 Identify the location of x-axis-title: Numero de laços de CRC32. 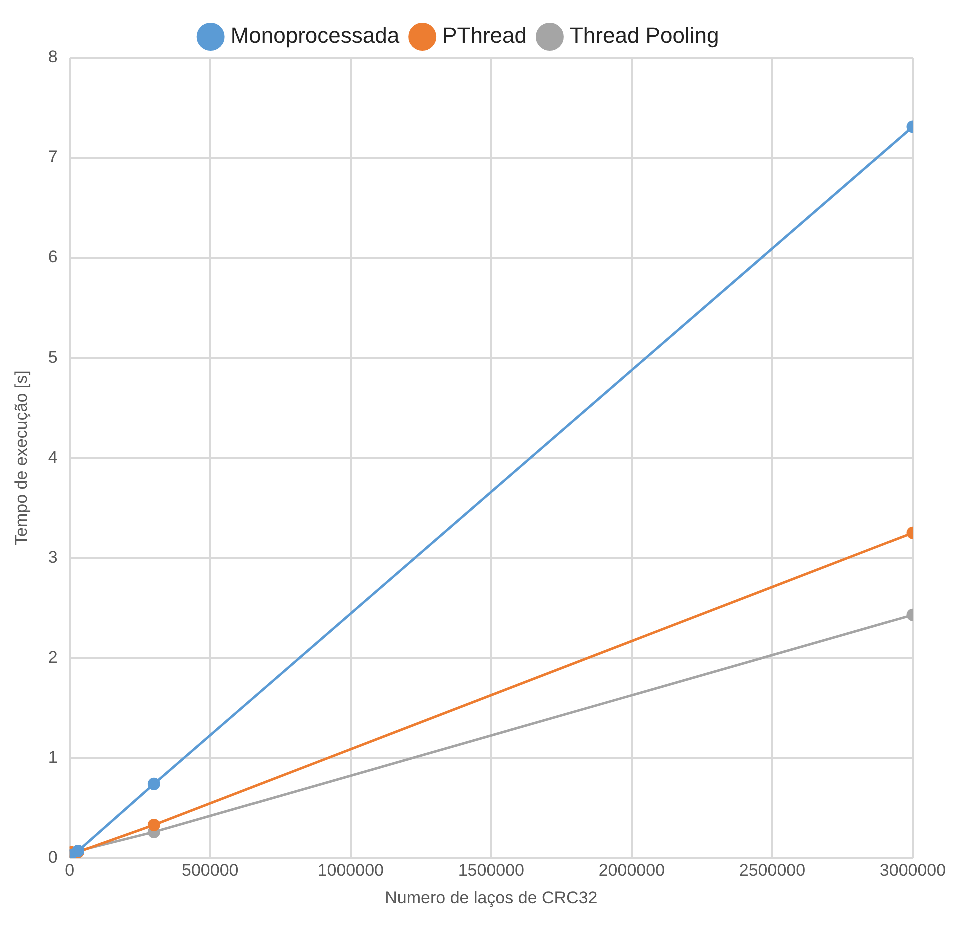
(491, 898).